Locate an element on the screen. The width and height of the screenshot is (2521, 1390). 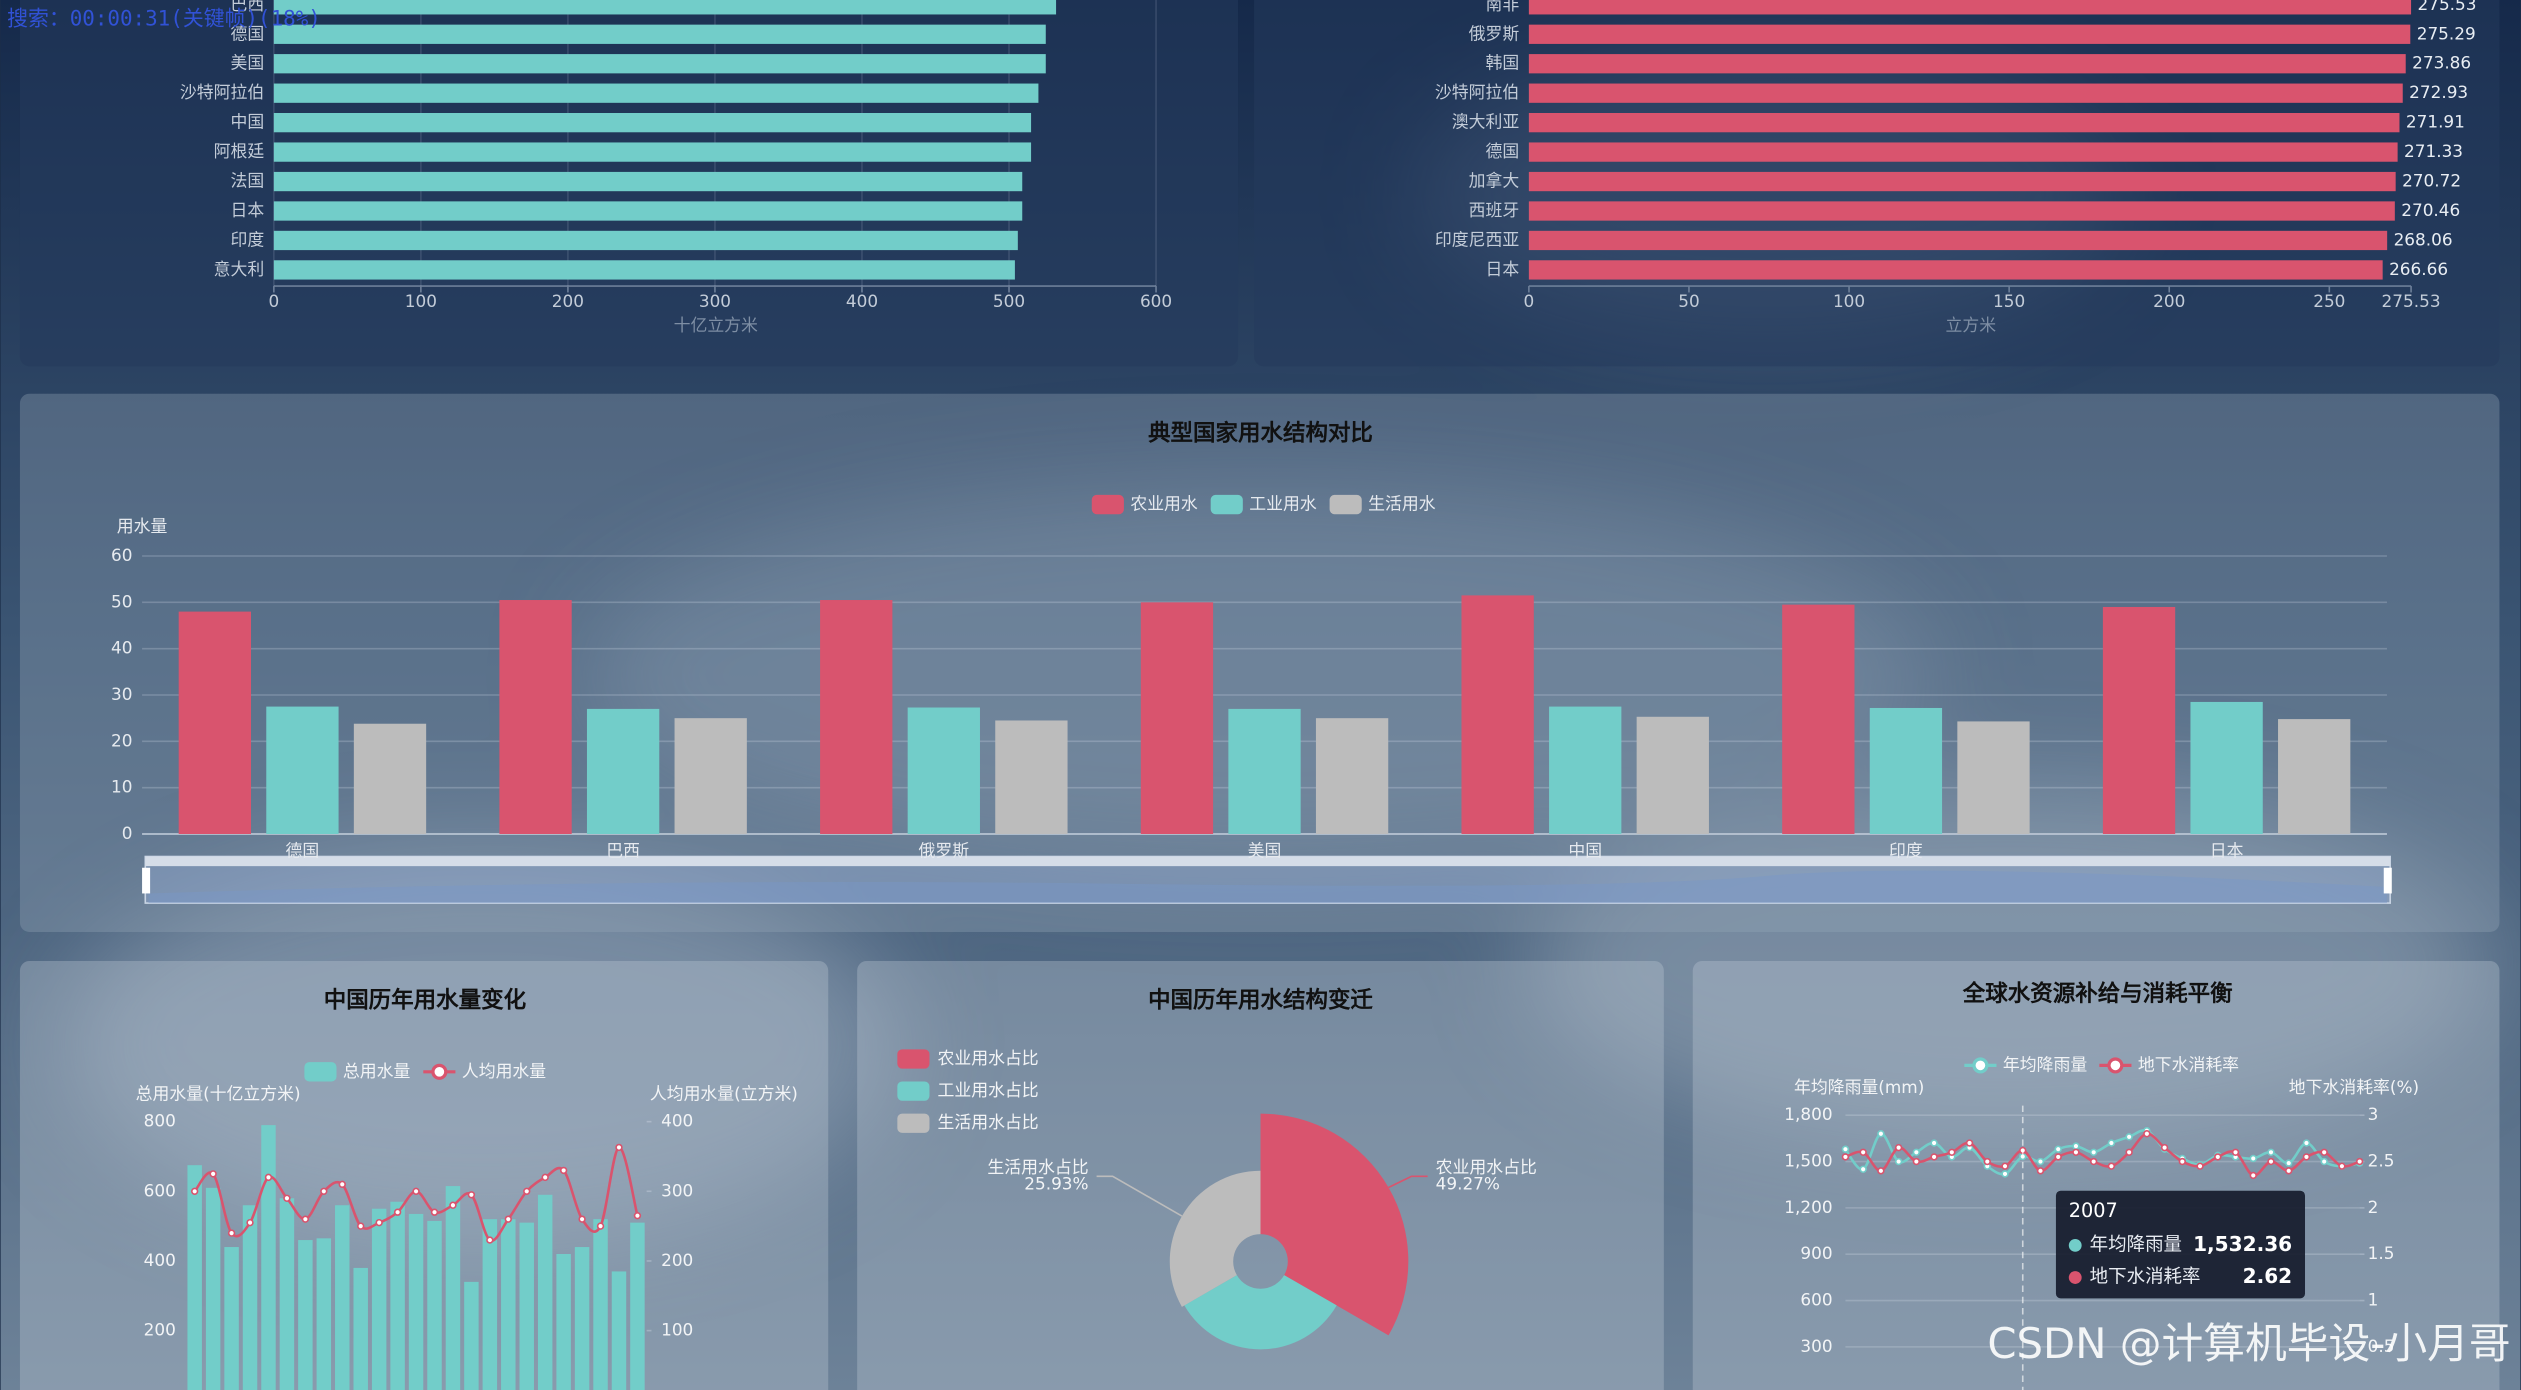
value-label: 273.86 is located at coordinates (2441, 63).